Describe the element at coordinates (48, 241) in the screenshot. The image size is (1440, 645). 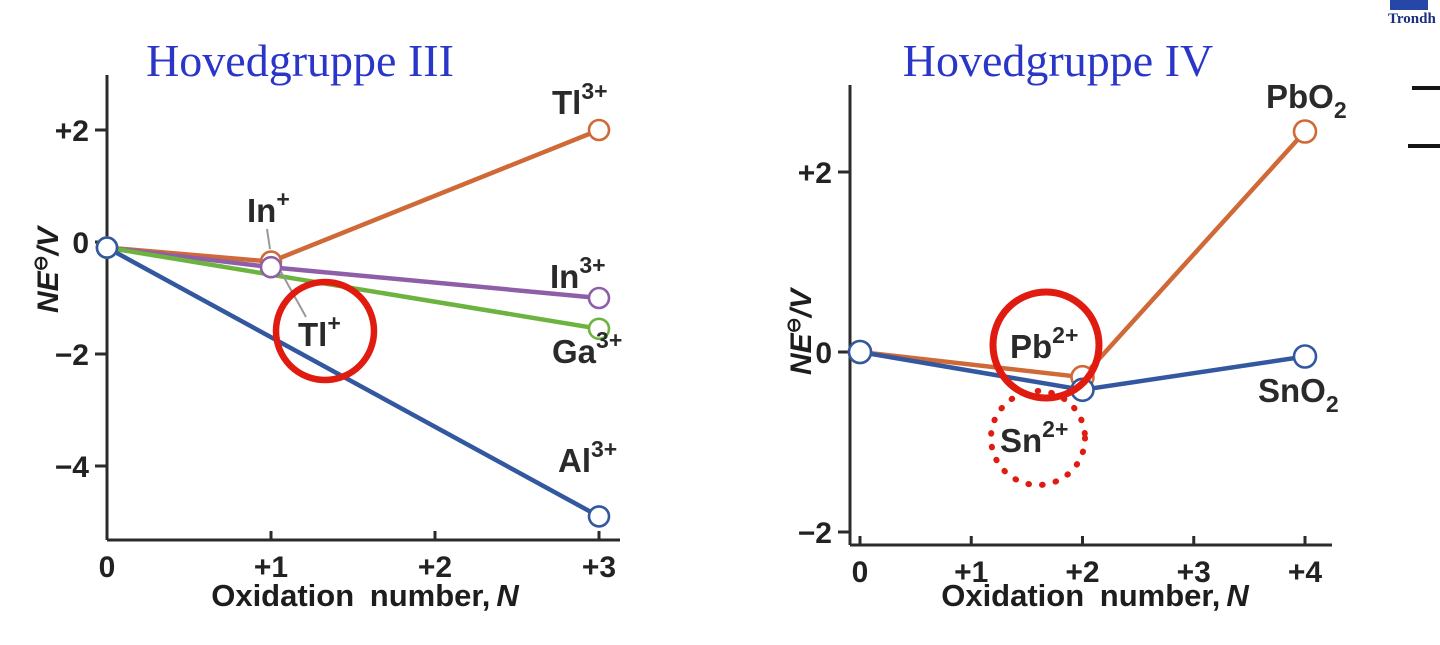
I see `chart1-ylabel-unit: /V` at that location.